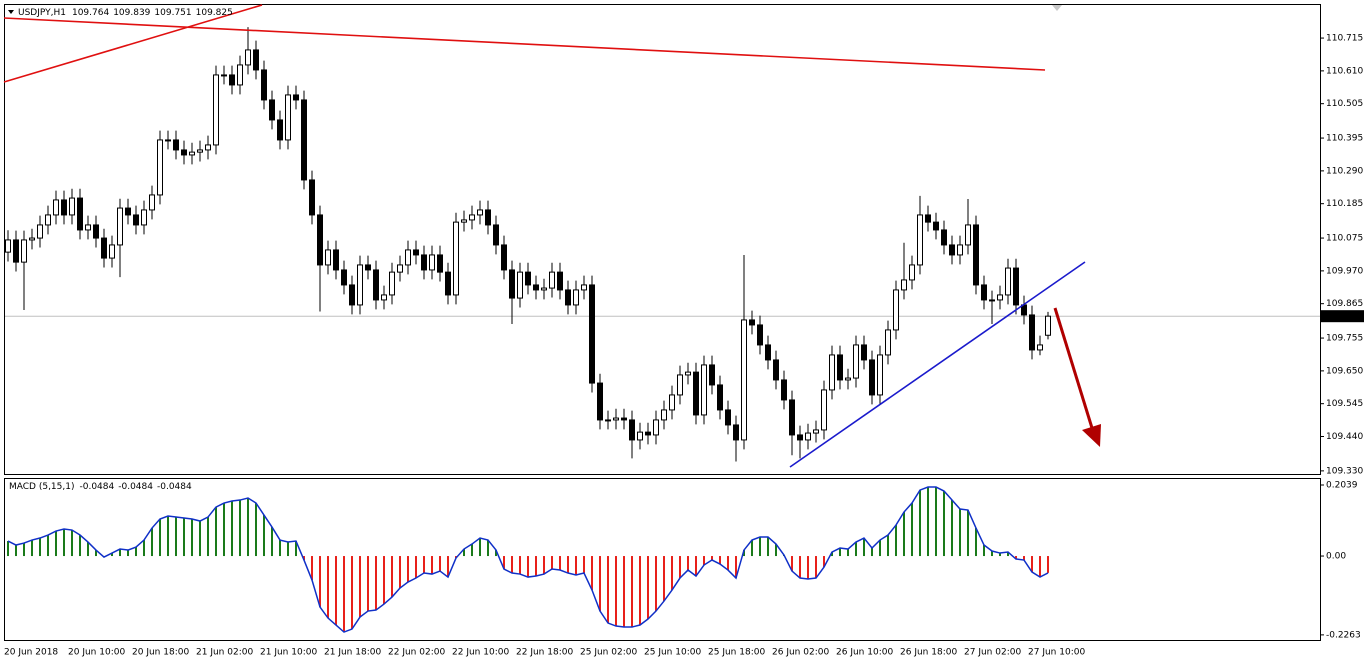  What do you see at coordinates (1342, 486) in the screenshot?
I see `y-tick-label: 0.2039` at bounding box center [1342, 486].